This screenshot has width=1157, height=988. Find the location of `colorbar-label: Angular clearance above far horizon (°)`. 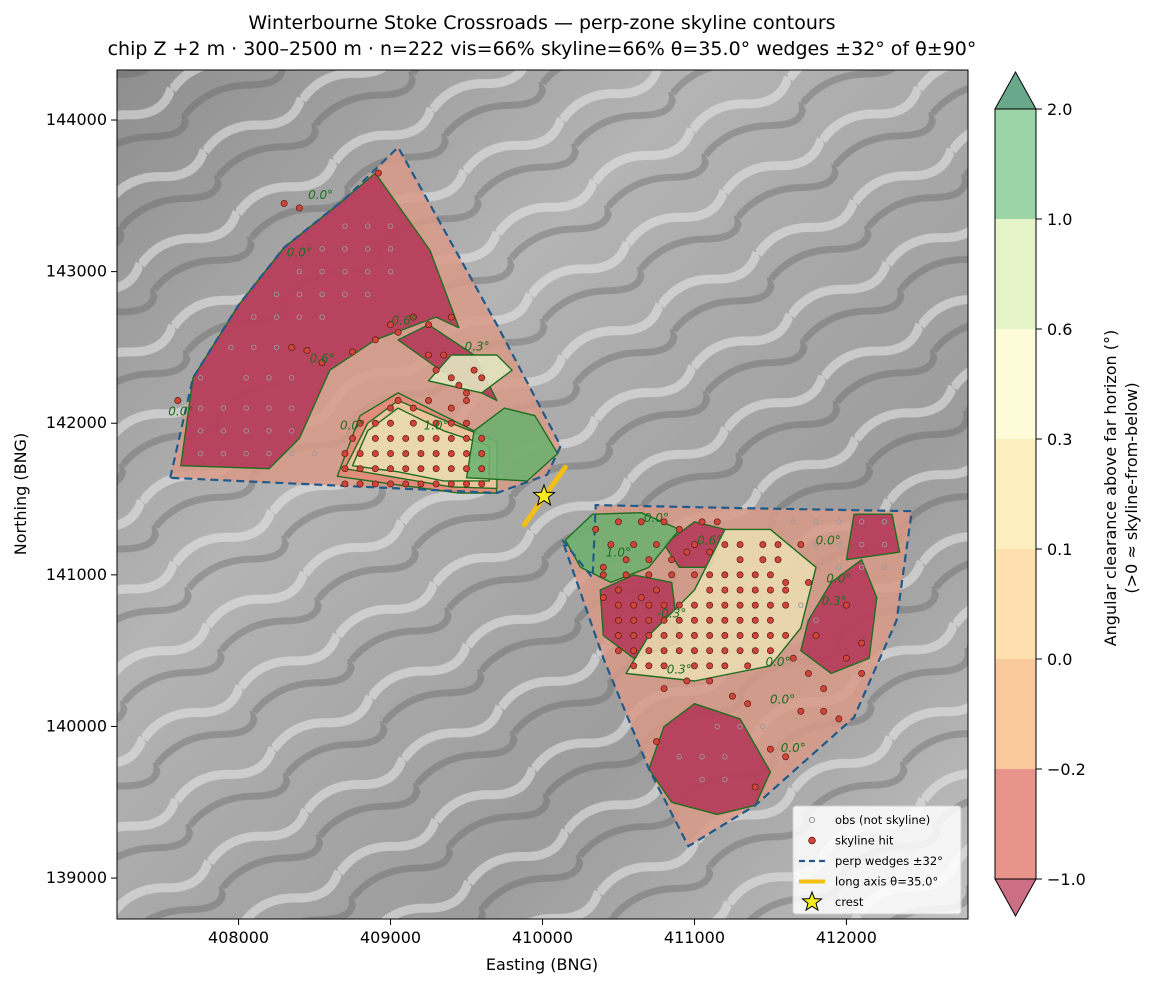

colorbar-label: Angular clearance above far horizon (°) is located at coordinates (1110, 488).